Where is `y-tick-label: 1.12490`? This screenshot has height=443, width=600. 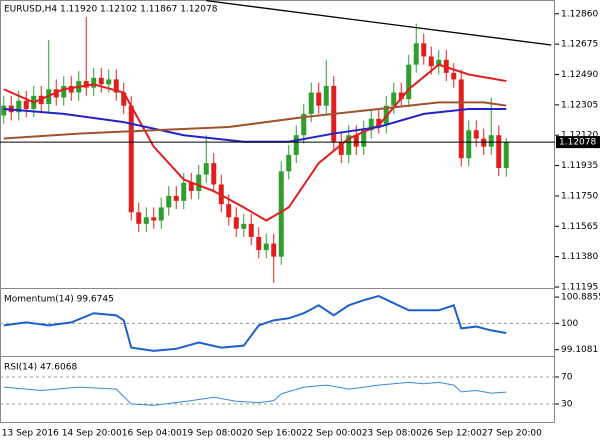 y-tick-label: 1.12490 is located at coordinates (579, 75).